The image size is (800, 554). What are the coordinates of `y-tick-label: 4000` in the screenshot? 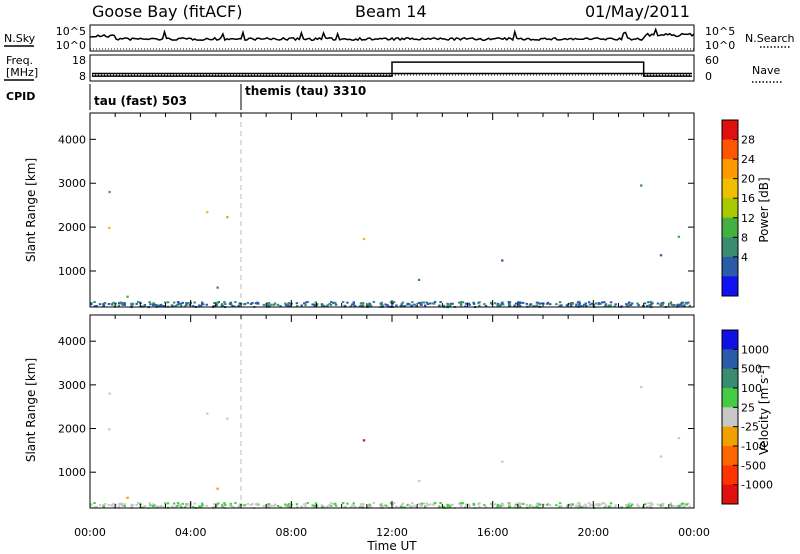 It's located at (72, 139).